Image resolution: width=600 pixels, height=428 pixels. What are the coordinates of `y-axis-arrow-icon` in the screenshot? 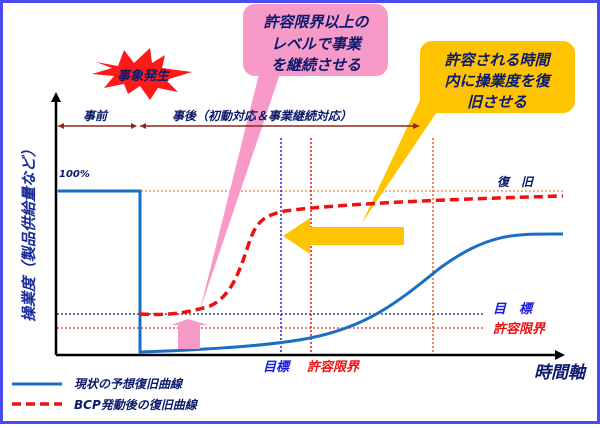 It's located at (56, 97).